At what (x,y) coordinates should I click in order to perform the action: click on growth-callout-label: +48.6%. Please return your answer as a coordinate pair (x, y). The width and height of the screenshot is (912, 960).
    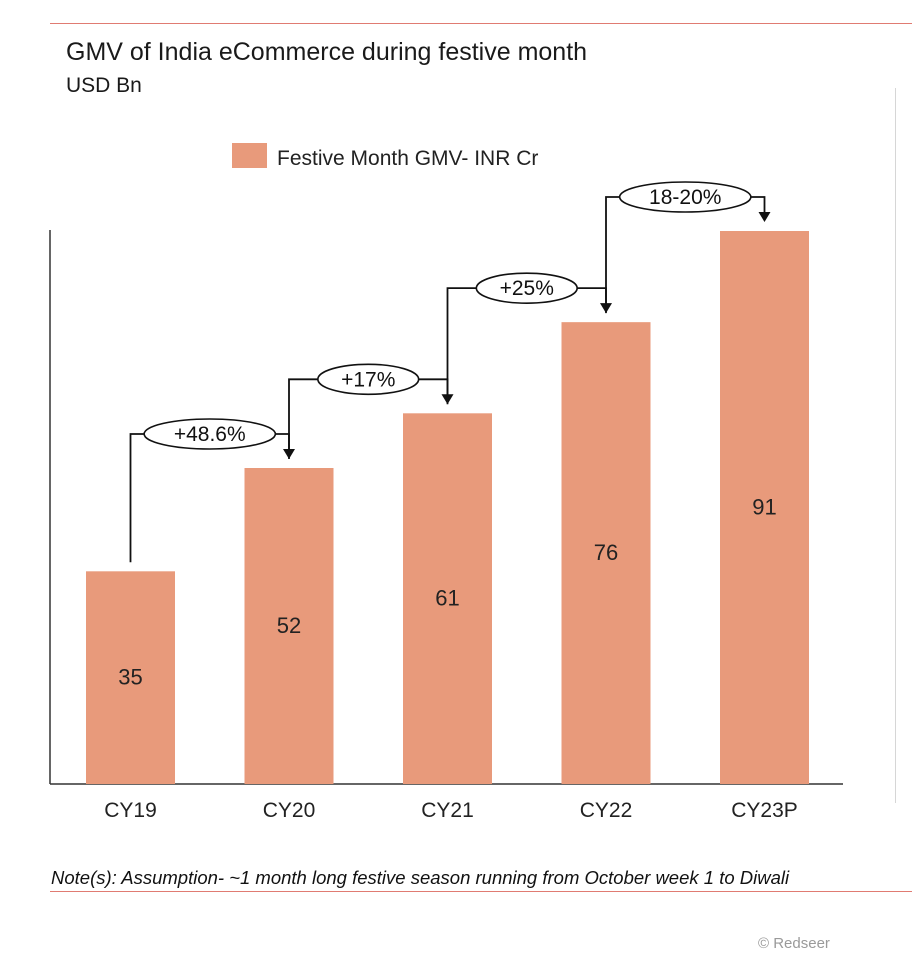
    Looking at the image, I should click on (210, 434).